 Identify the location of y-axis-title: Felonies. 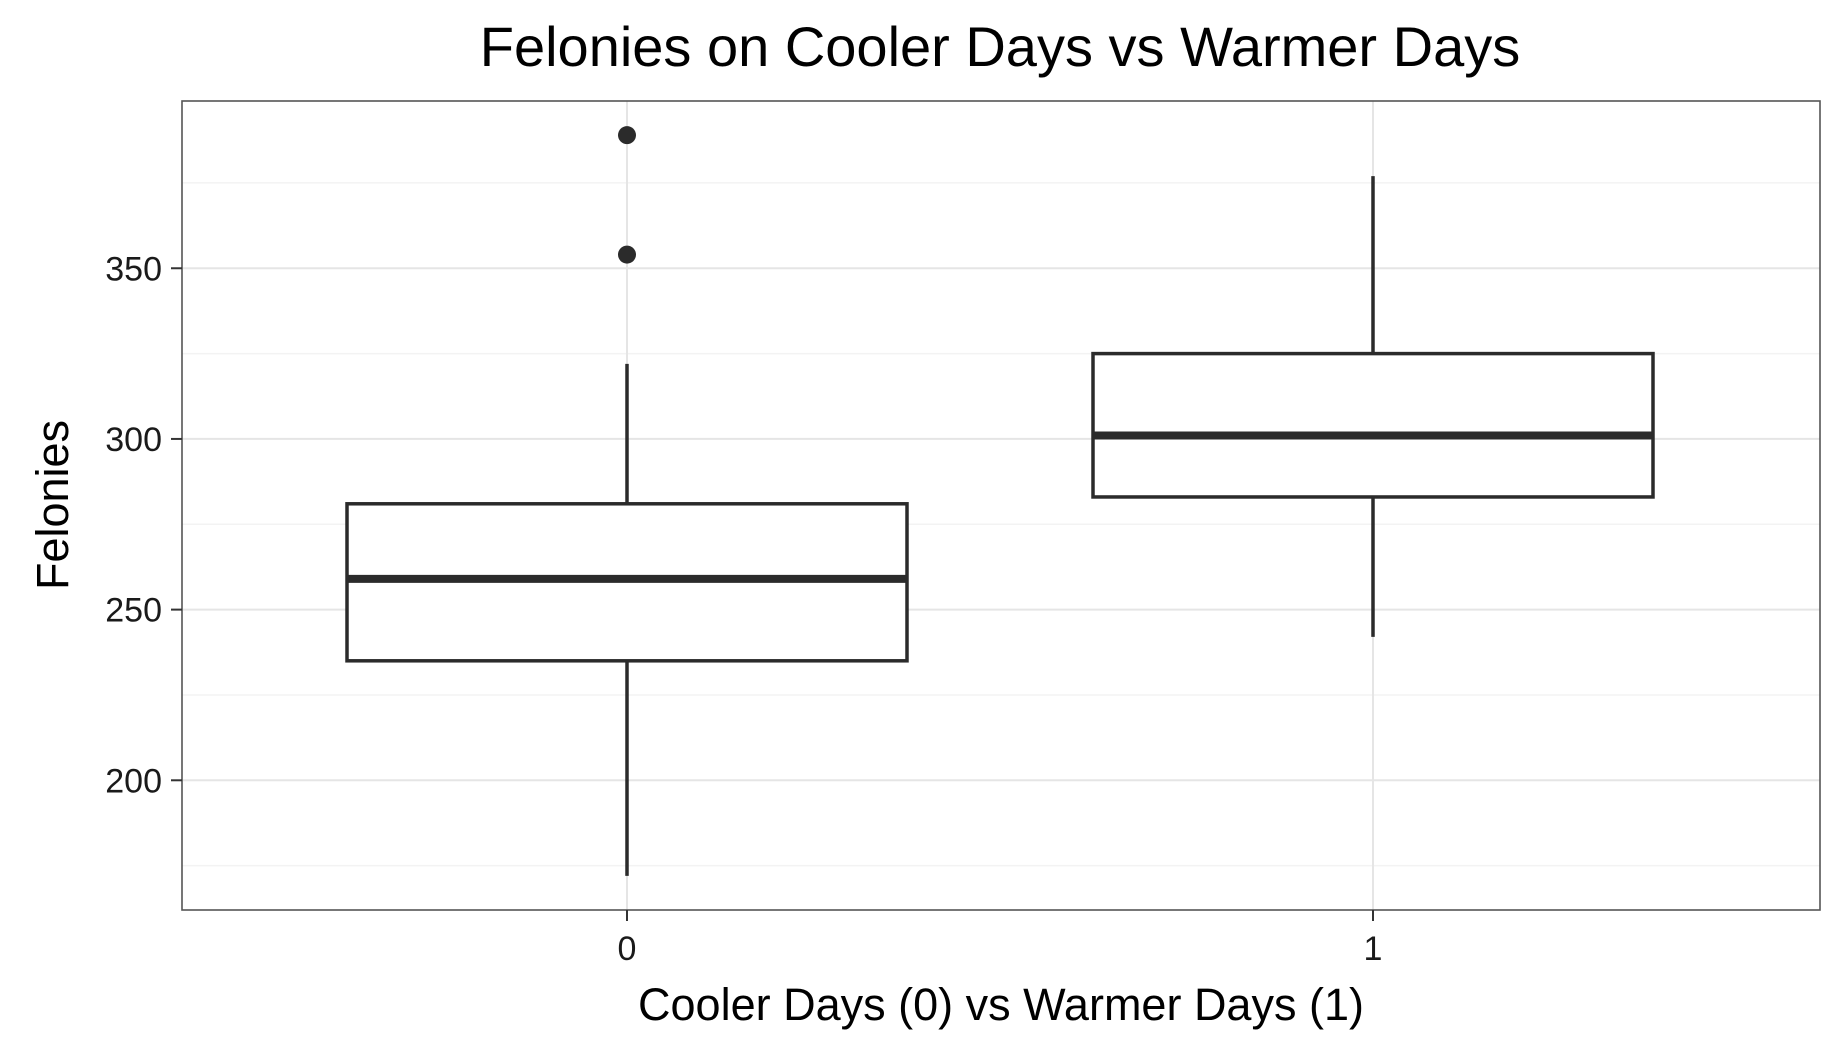
(52, 505).